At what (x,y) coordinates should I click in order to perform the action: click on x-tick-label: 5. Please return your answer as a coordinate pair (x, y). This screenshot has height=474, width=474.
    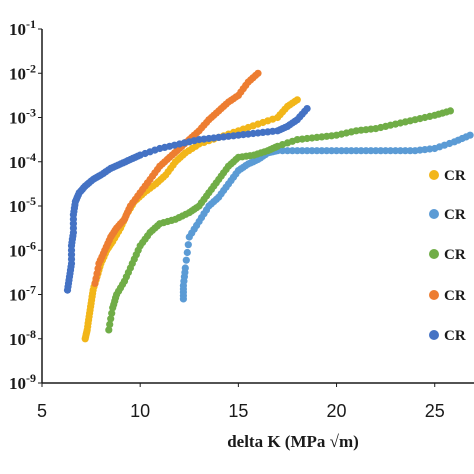
    Looking at the image, I should click on (42, 411).